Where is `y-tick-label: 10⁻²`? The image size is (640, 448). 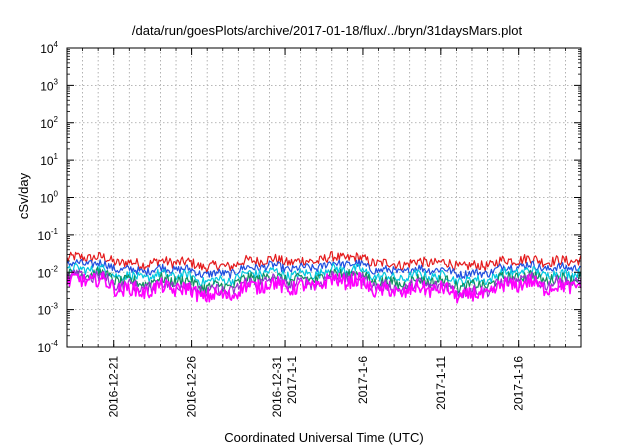
y-tick-label: 10⁻² is located at coordinates (48, 272).